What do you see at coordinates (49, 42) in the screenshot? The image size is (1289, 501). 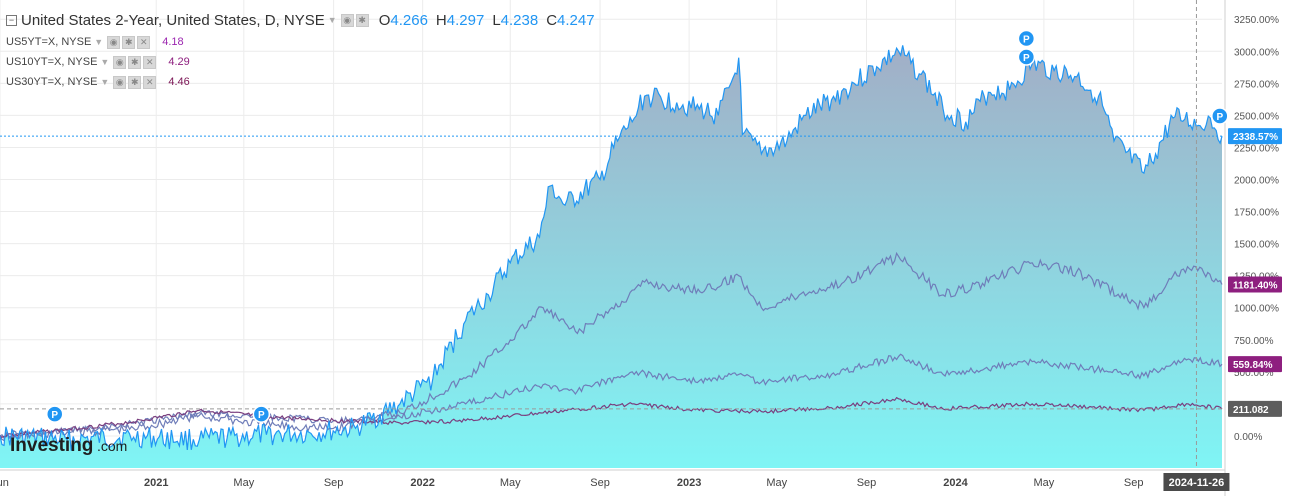 I see `study-symbol: US5YT=X, NYSE` at bounding box center [49, 42].